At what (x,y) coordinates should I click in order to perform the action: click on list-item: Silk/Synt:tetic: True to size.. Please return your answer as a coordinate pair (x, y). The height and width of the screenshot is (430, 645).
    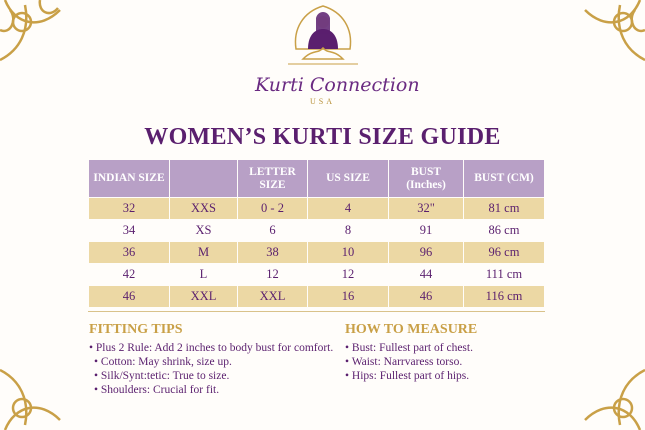
    Looking at the image, I should click on (211, 376).